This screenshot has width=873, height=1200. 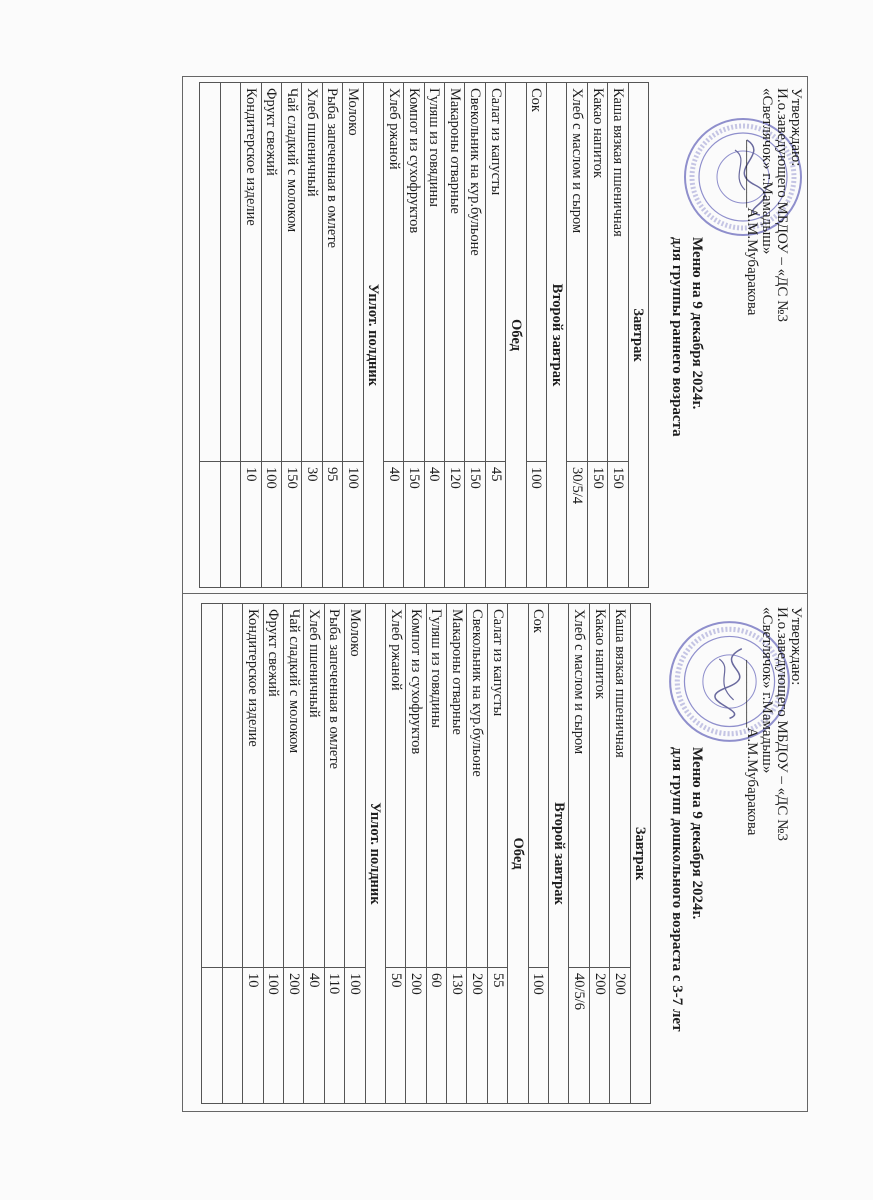 I want to click on menu-subtitle: для группы раннего возраста, so click(x=677, y=337).